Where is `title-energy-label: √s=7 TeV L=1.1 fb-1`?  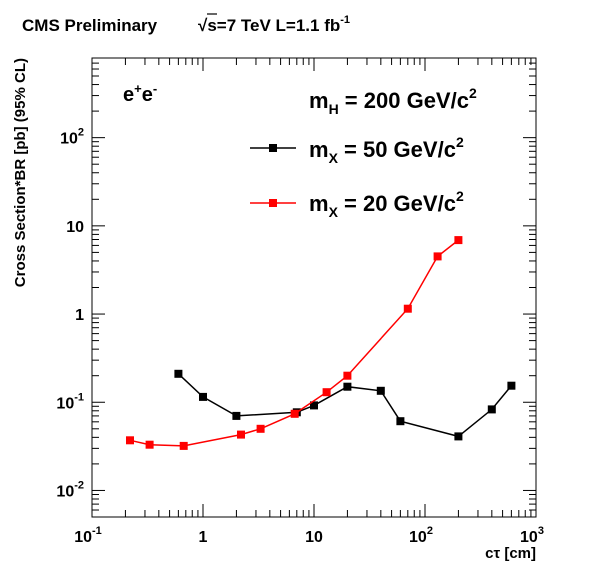 title-energy-label: √s=7 TeV L=1.1 fb-1 is located at coordinates (274, 24).